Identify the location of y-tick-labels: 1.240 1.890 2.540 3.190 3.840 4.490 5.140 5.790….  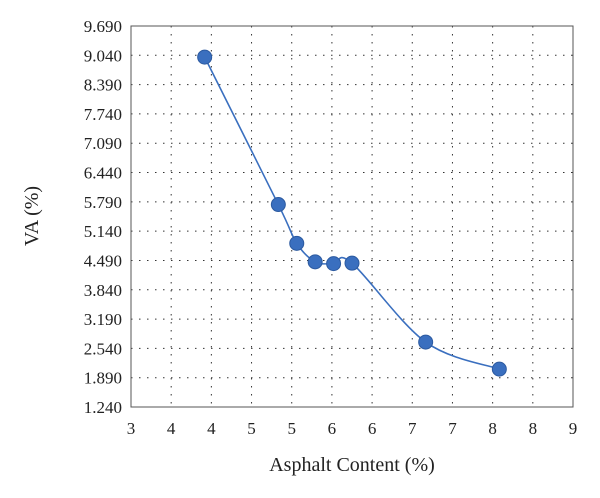
(103, 217).